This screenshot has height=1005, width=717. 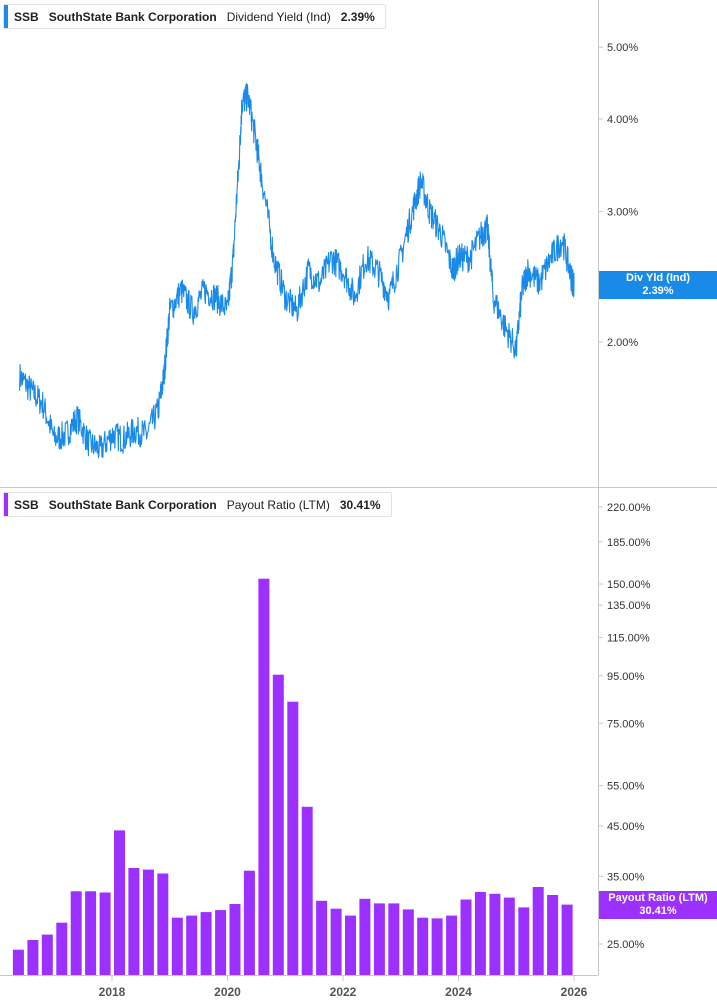 What do you see at coordinates (112, 992) in the screenshot?
I see `x-tick-label: 2018` at bounding box center [112, 992].